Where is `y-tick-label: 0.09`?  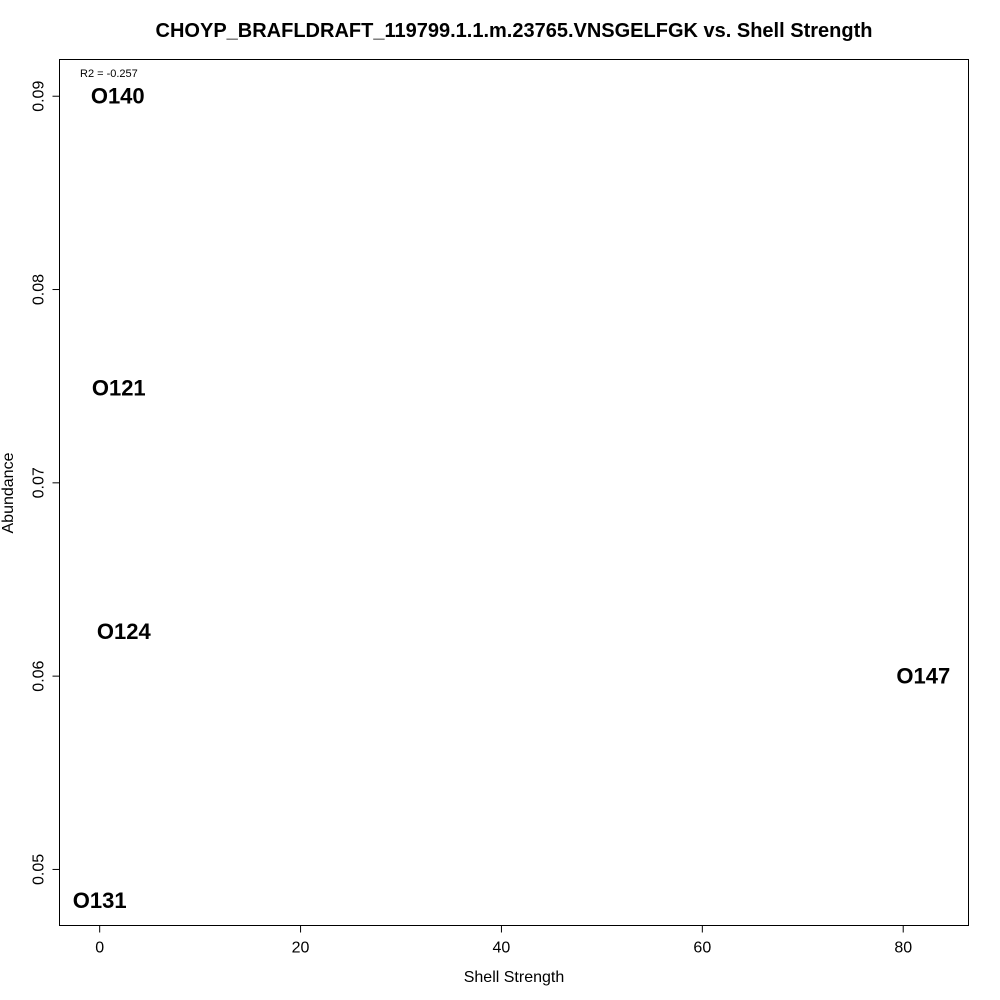 y-tick-label: 0.09 is located at coordinates (39, 96).